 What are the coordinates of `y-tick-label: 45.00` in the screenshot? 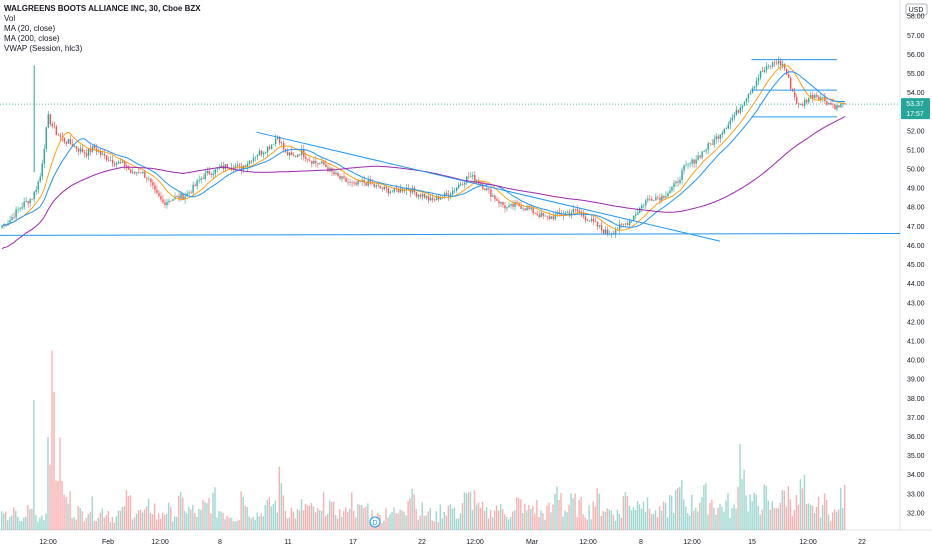 It's located at (916, 265).